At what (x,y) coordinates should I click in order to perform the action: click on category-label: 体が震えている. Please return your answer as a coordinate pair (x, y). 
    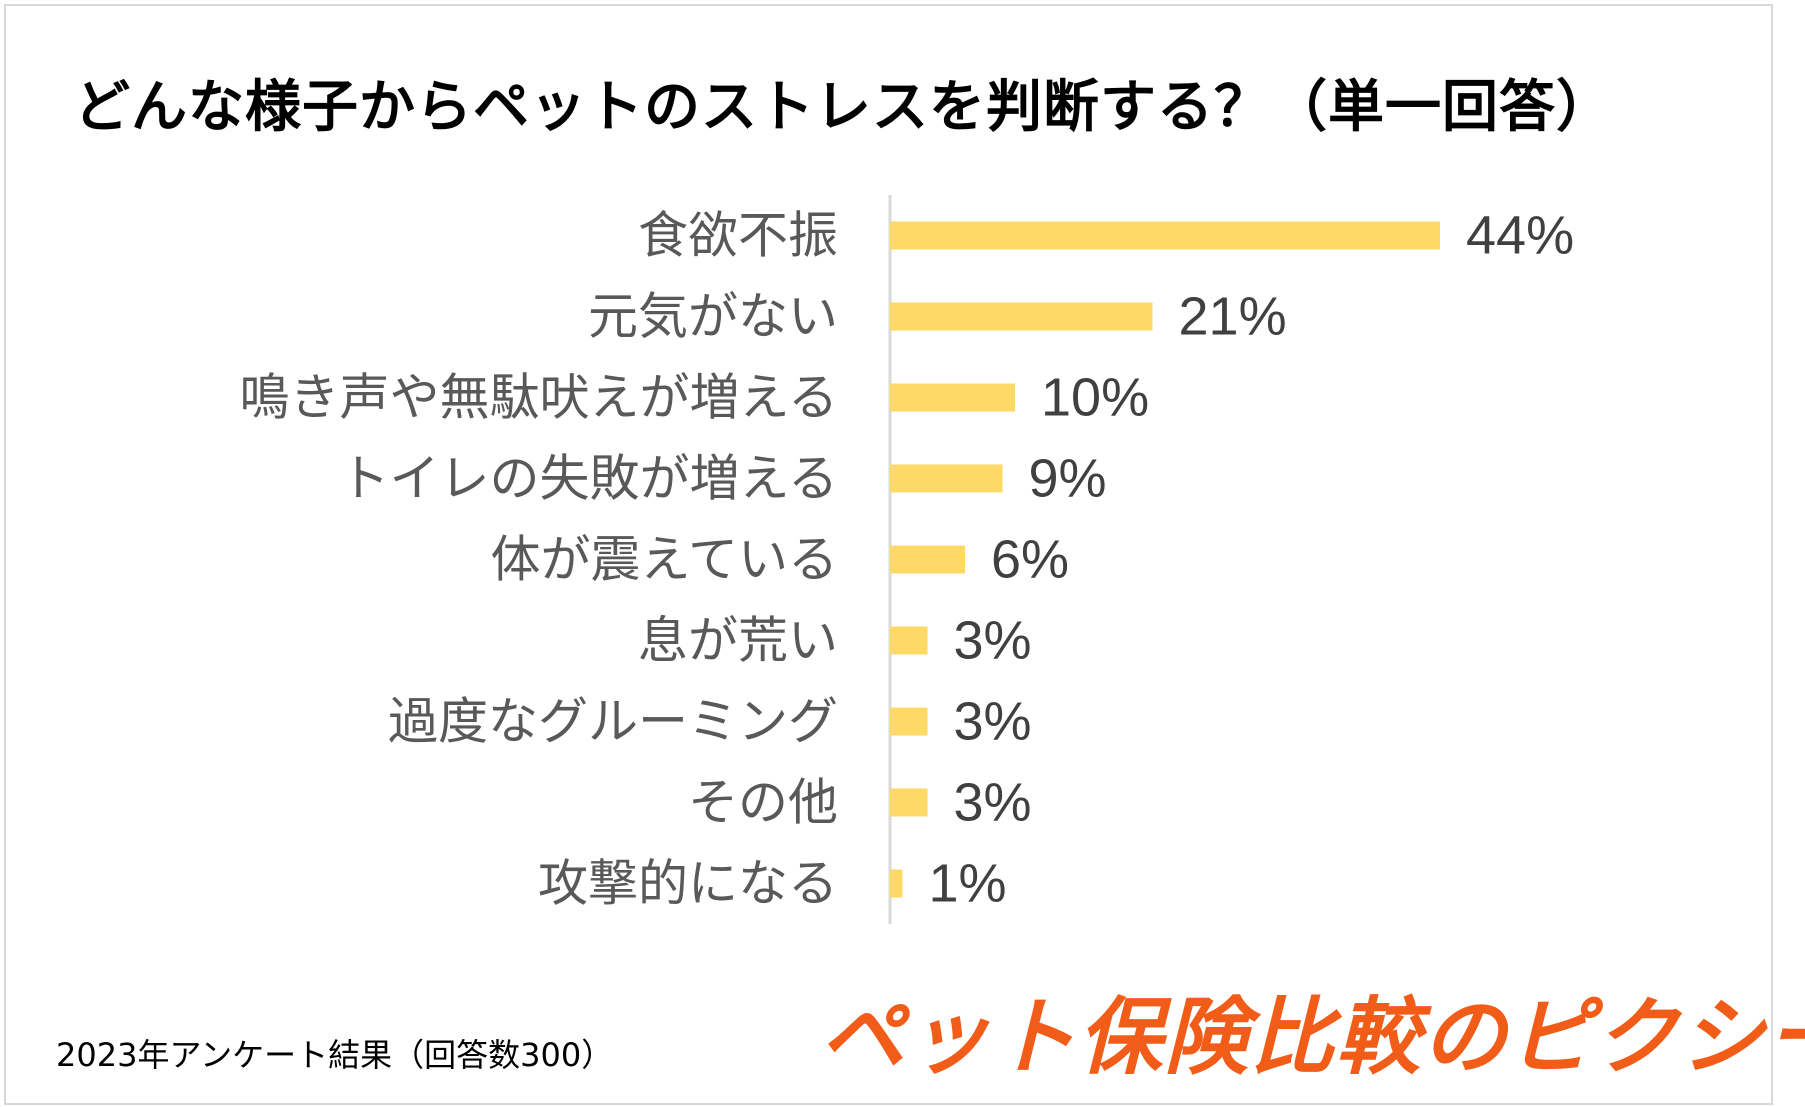
    Looking at the image, I should click on (665, 560).